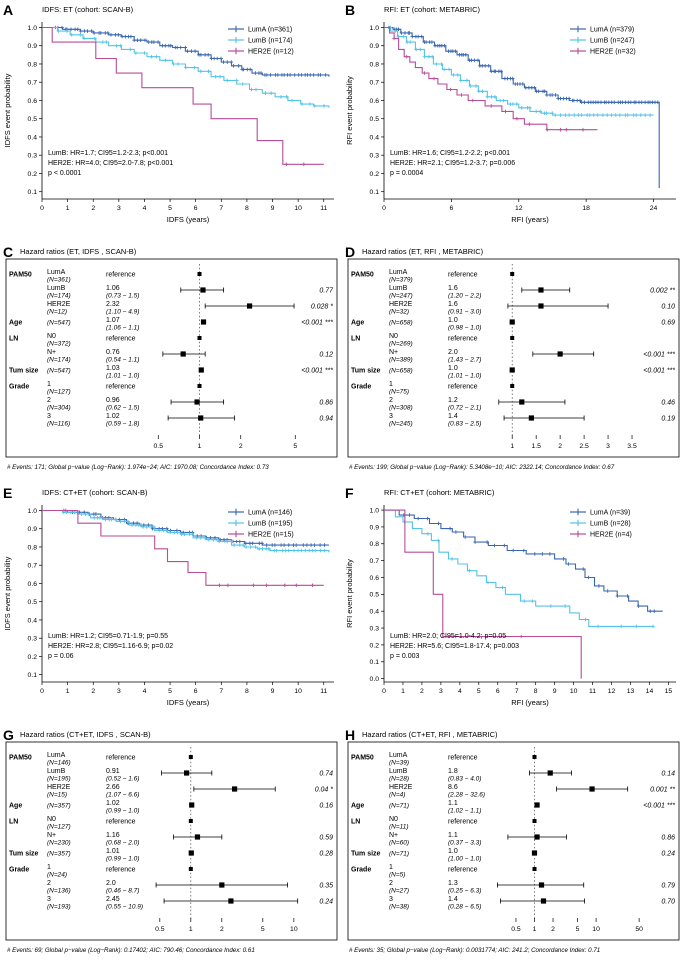 The height and width of the screenshot is (966, 685). Describe the element at coordinates (113, 899) in the screenshot. I see `estimate-label: 2.45` at that location.